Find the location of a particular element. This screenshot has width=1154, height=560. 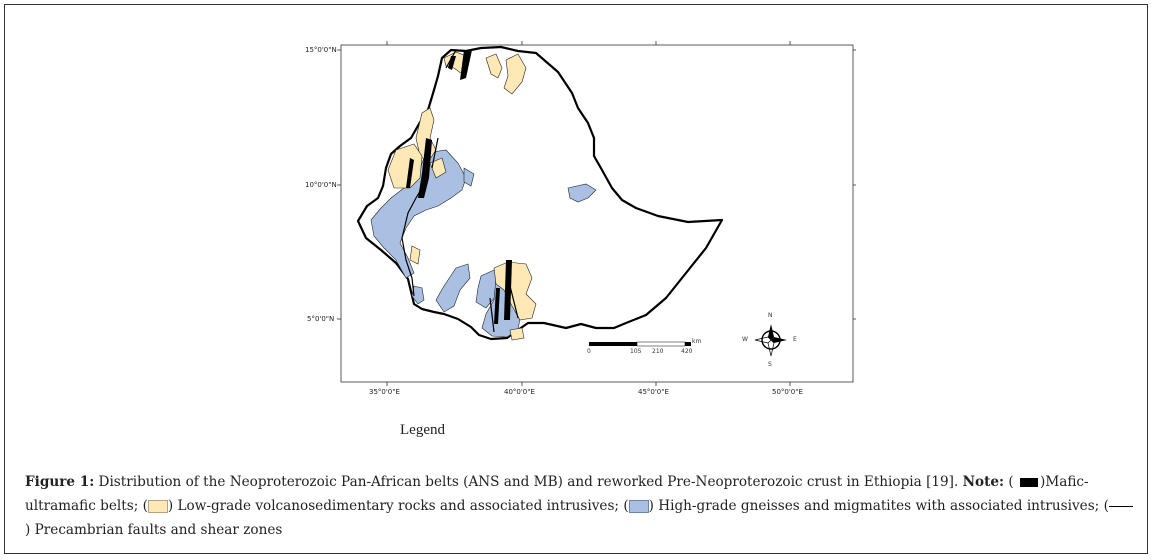

compass-rose is located at coordinates (770, 340).